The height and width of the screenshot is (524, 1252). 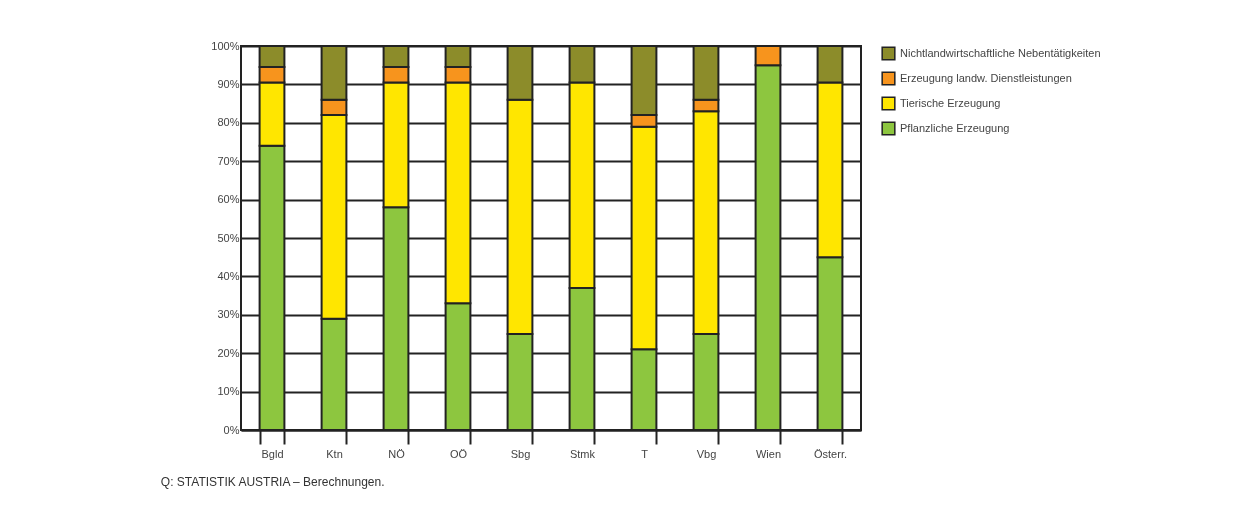 What do you see at coordinates (228, 122) in the screenshot?
I see `y-tick-label: 80%` at bounding box center [228, 122].